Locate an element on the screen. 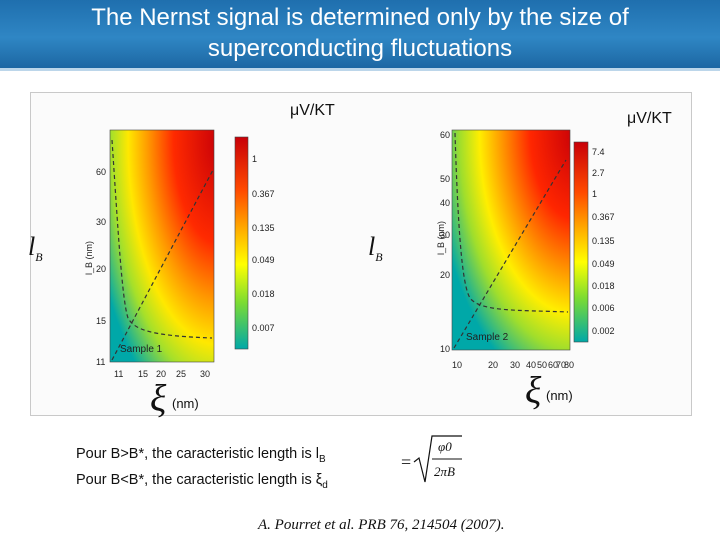 This screenshot has height=540, width=720. panel-1-cbtick-2: 0.135 is located at coordinates (263, 228).